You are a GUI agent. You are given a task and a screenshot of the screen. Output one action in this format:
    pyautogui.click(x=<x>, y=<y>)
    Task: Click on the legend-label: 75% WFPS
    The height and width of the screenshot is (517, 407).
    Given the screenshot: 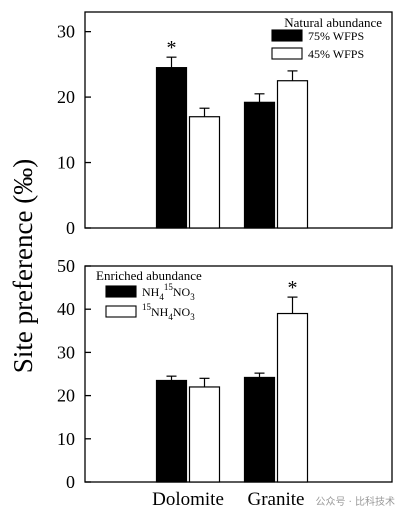 What is the action you would take?
    pyautogui.click(x=336, y=36)
    